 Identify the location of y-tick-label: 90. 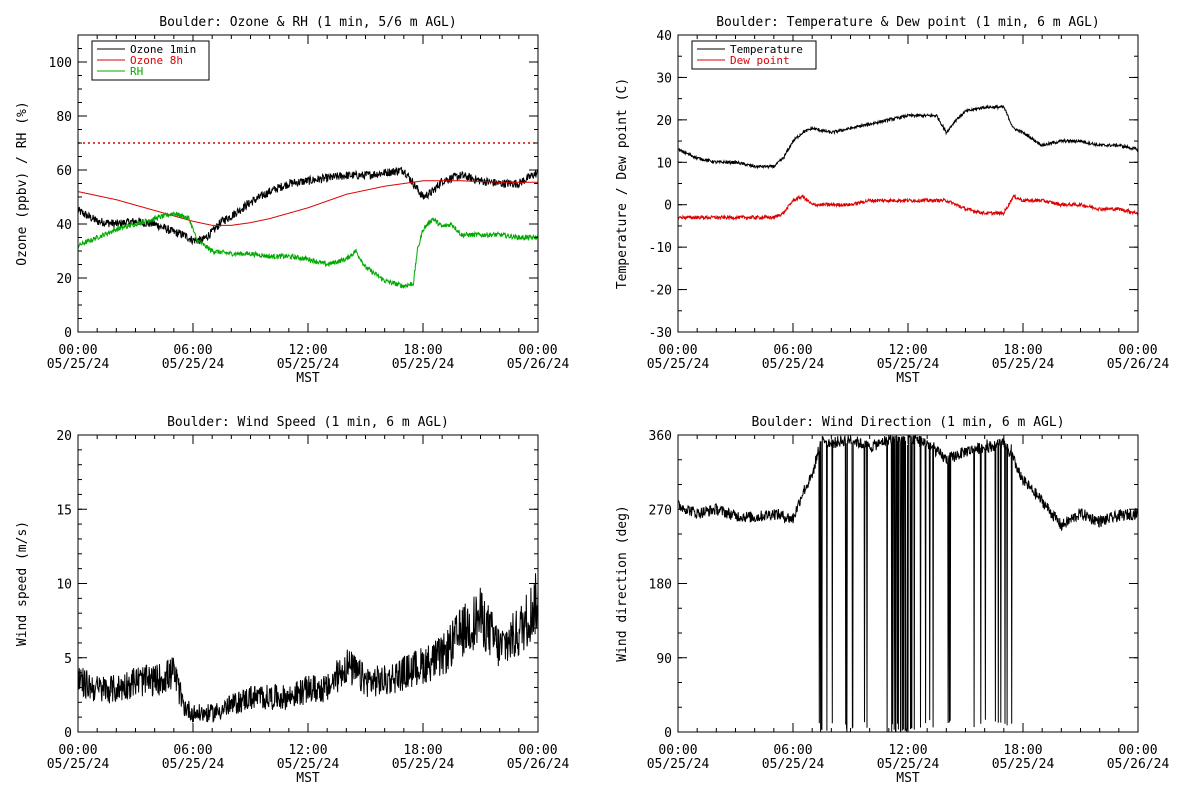
(664, 659).